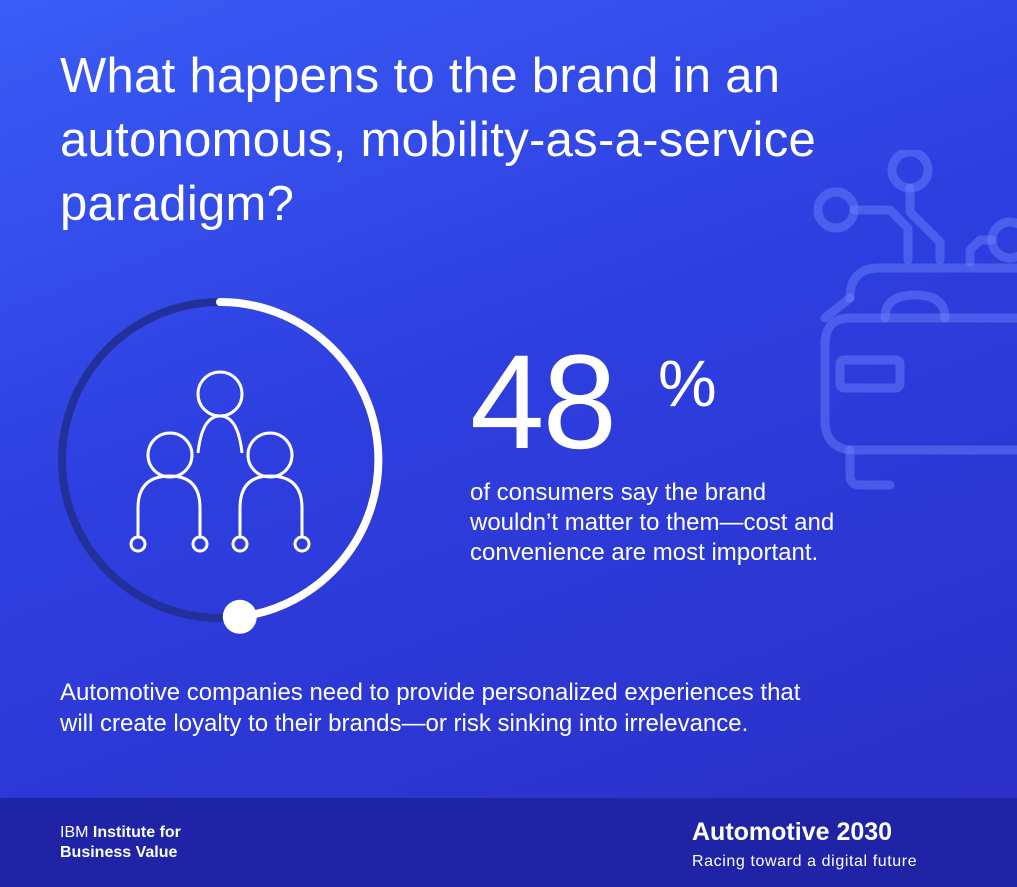 This screenshot has width=1017, height=887. I want to click on headline-line-1: What happens to the brand in an, so click(420, 76).